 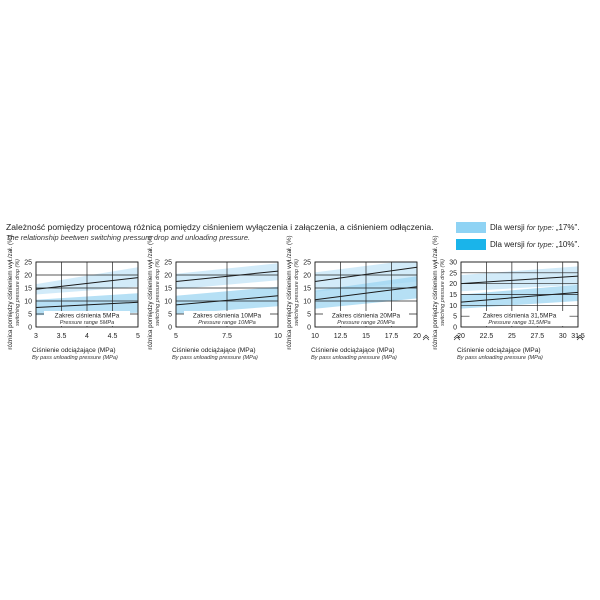 I want to click on range-label: Zakres ciśnienia 20MPa, so click(x=366, y=316).